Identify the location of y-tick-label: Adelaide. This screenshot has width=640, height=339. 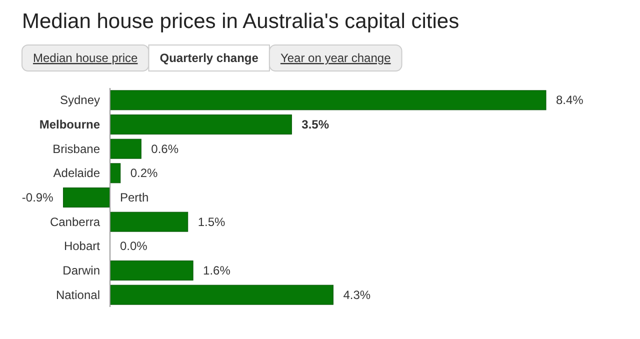
(76, 173).